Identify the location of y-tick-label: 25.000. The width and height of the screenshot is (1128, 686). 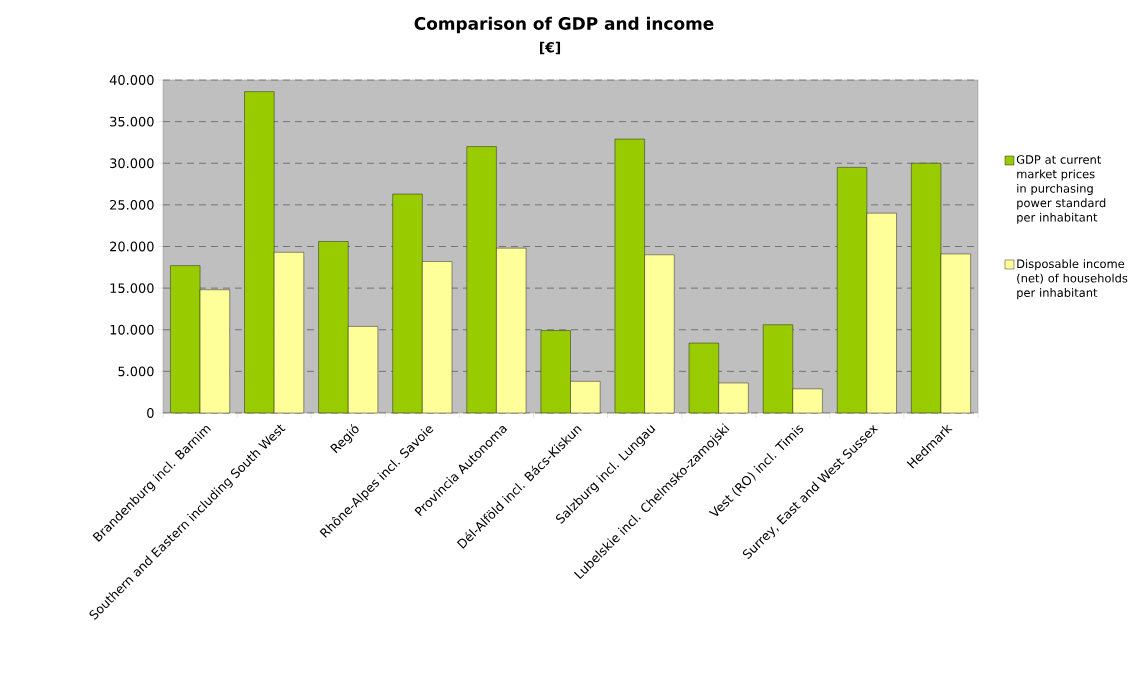
(132, 204).